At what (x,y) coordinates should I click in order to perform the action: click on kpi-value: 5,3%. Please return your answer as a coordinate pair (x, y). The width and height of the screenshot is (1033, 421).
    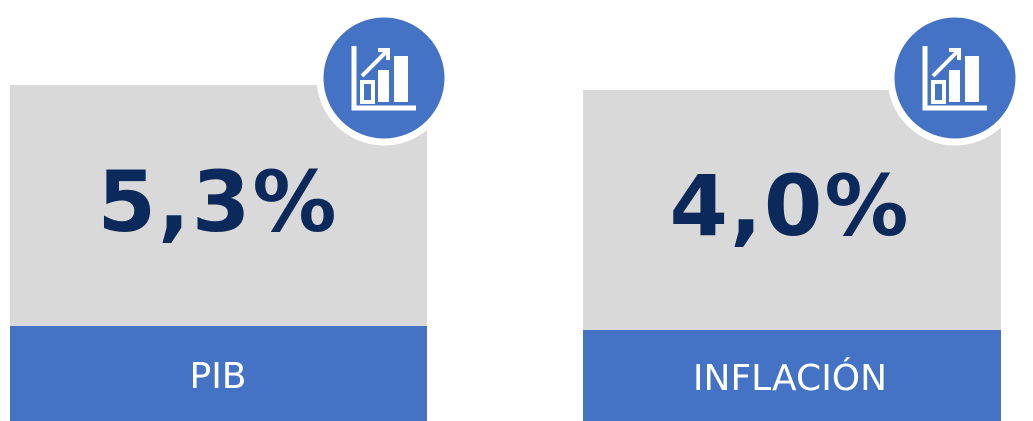
    Looking at the image, I should click on (218, 202).